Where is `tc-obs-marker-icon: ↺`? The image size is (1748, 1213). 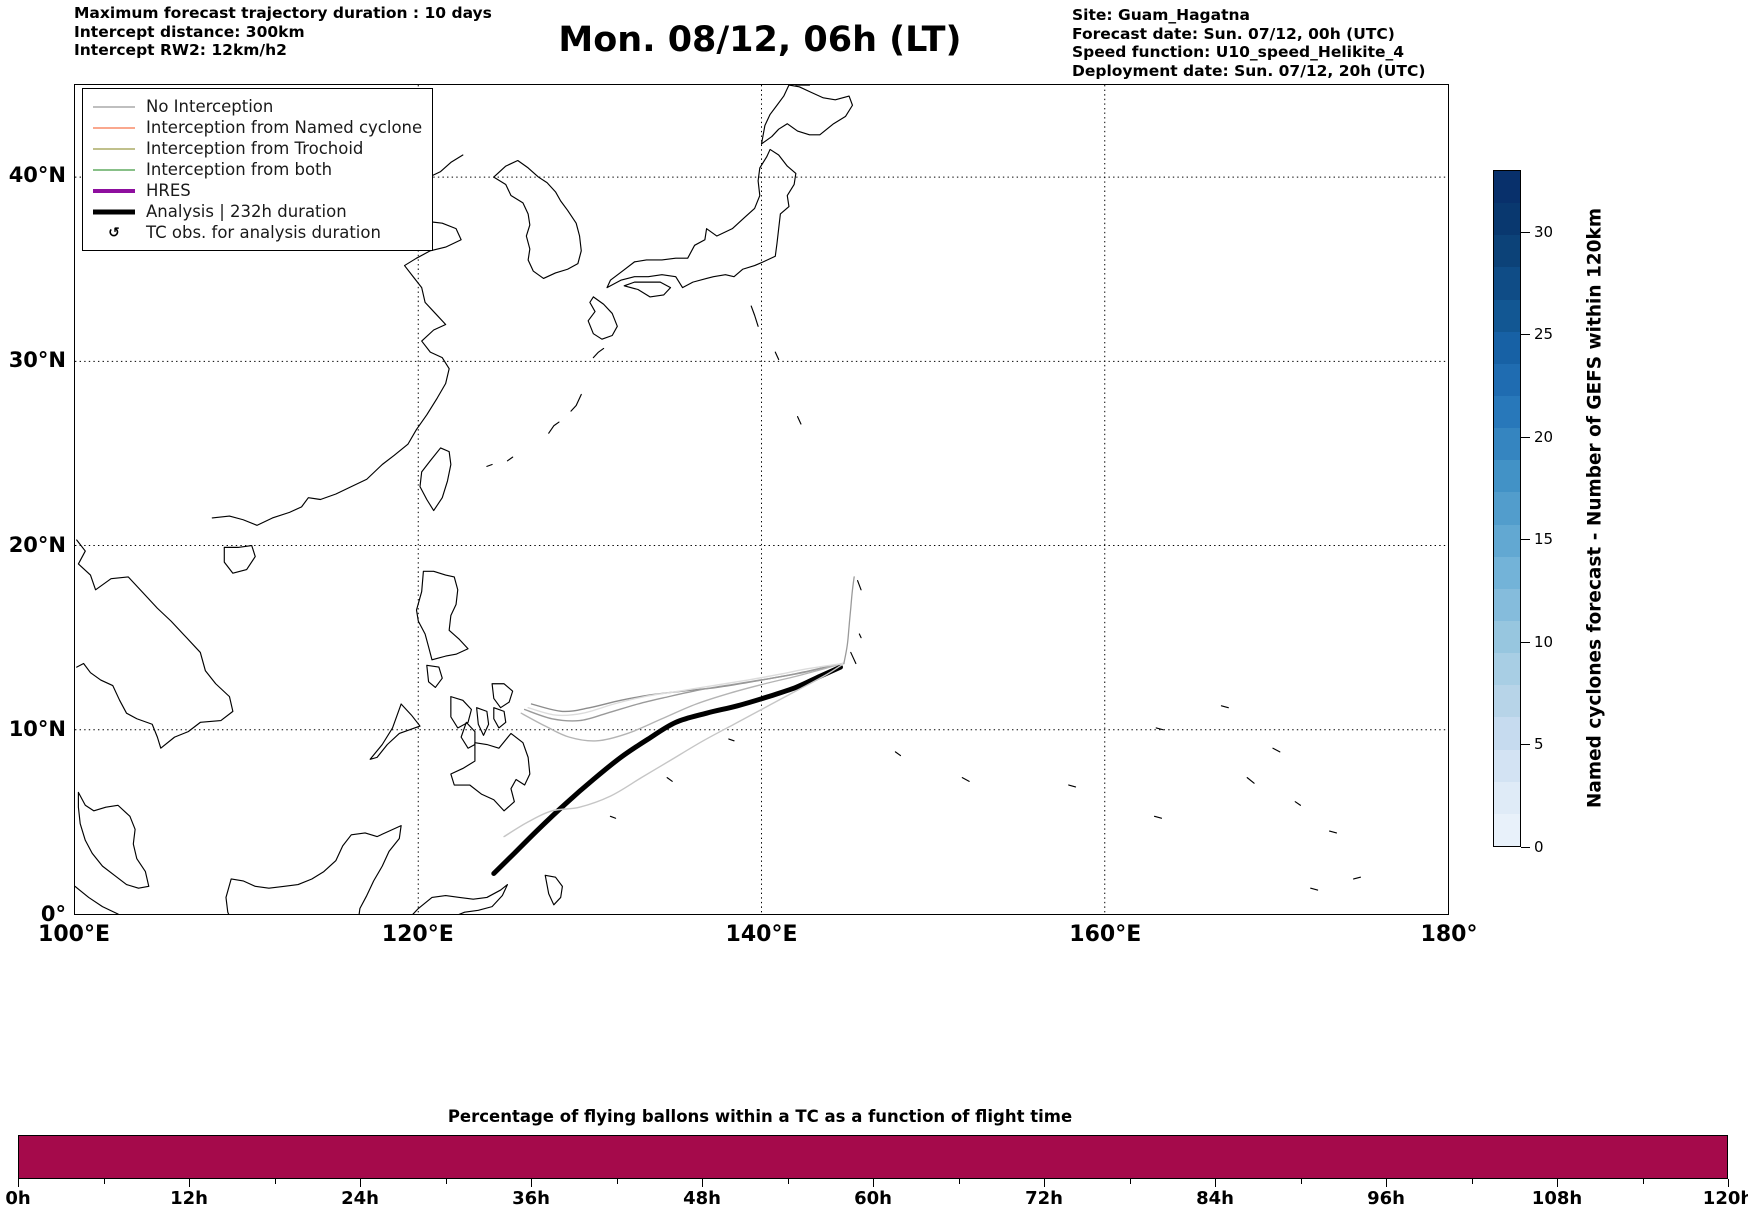
tc-obs-marker-icon: ↺ is located at coordinates (114, 232).